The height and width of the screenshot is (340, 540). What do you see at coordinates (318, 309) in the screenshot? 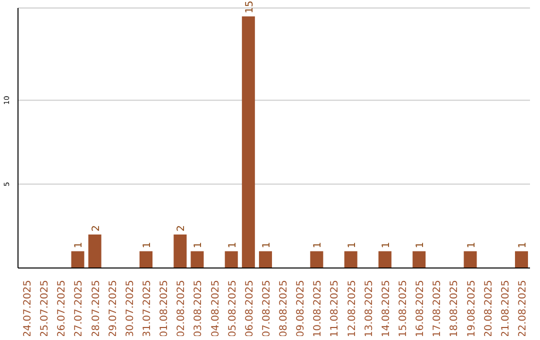
I see `x-tick-label: 10.08.2025` at bounding box center [318, 309].